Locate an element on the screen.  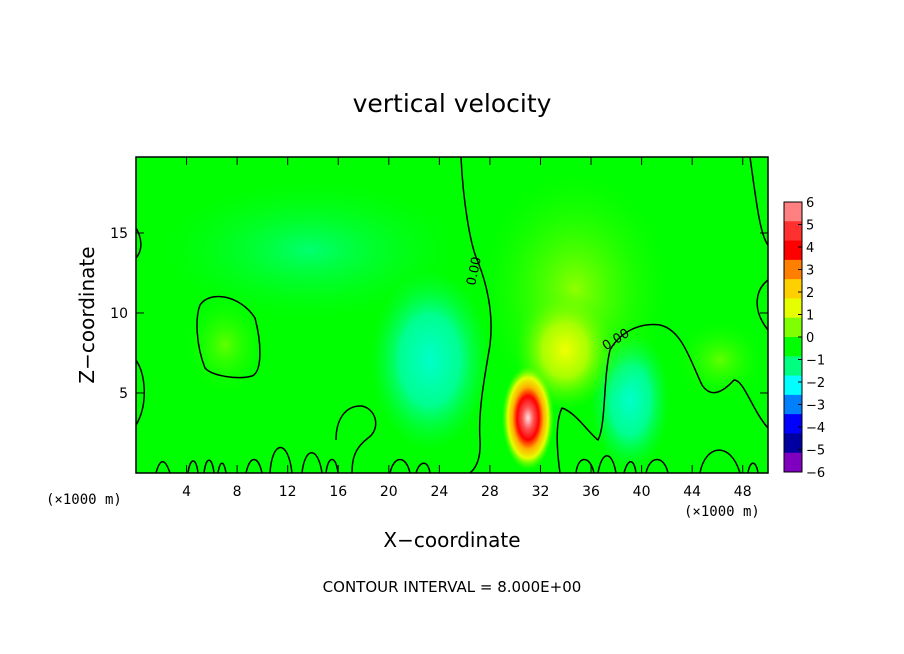
colorbar-label: −3 is located at coordinates (815, 406).